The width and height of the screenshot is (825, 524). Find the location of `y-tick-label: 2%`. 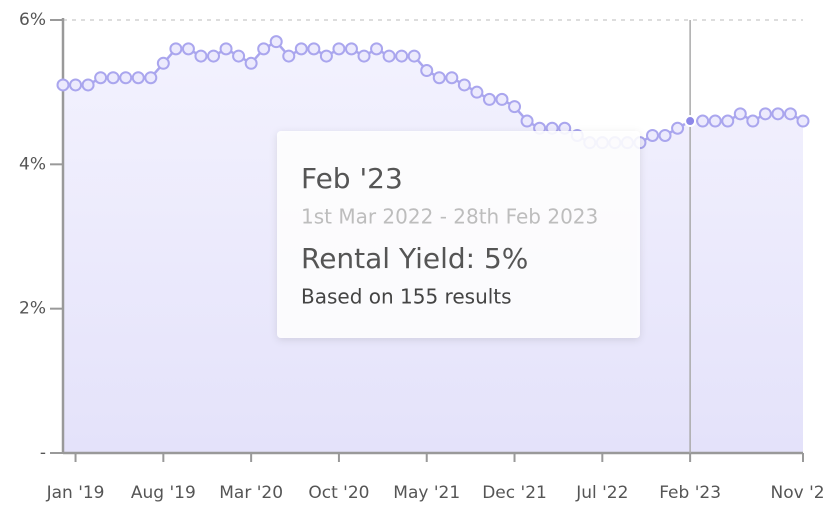

y-tick-label: 2% is located at coordinates (32, 309).